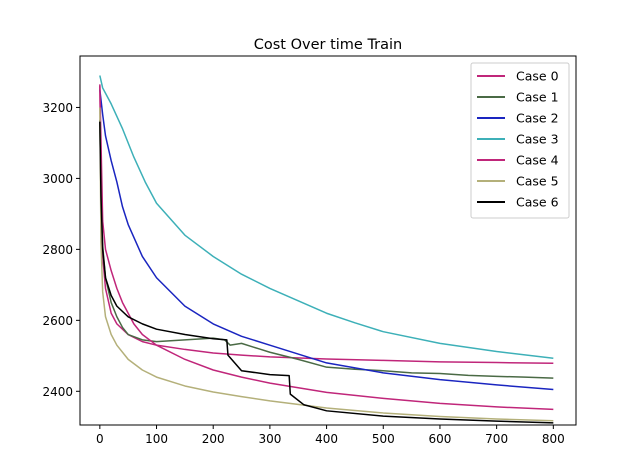 The image size is (640, 472). What do you see at coordinates (537, 76) in the screenshot?
I see `legend-label: Case 0` at bounding box center [537, 76].